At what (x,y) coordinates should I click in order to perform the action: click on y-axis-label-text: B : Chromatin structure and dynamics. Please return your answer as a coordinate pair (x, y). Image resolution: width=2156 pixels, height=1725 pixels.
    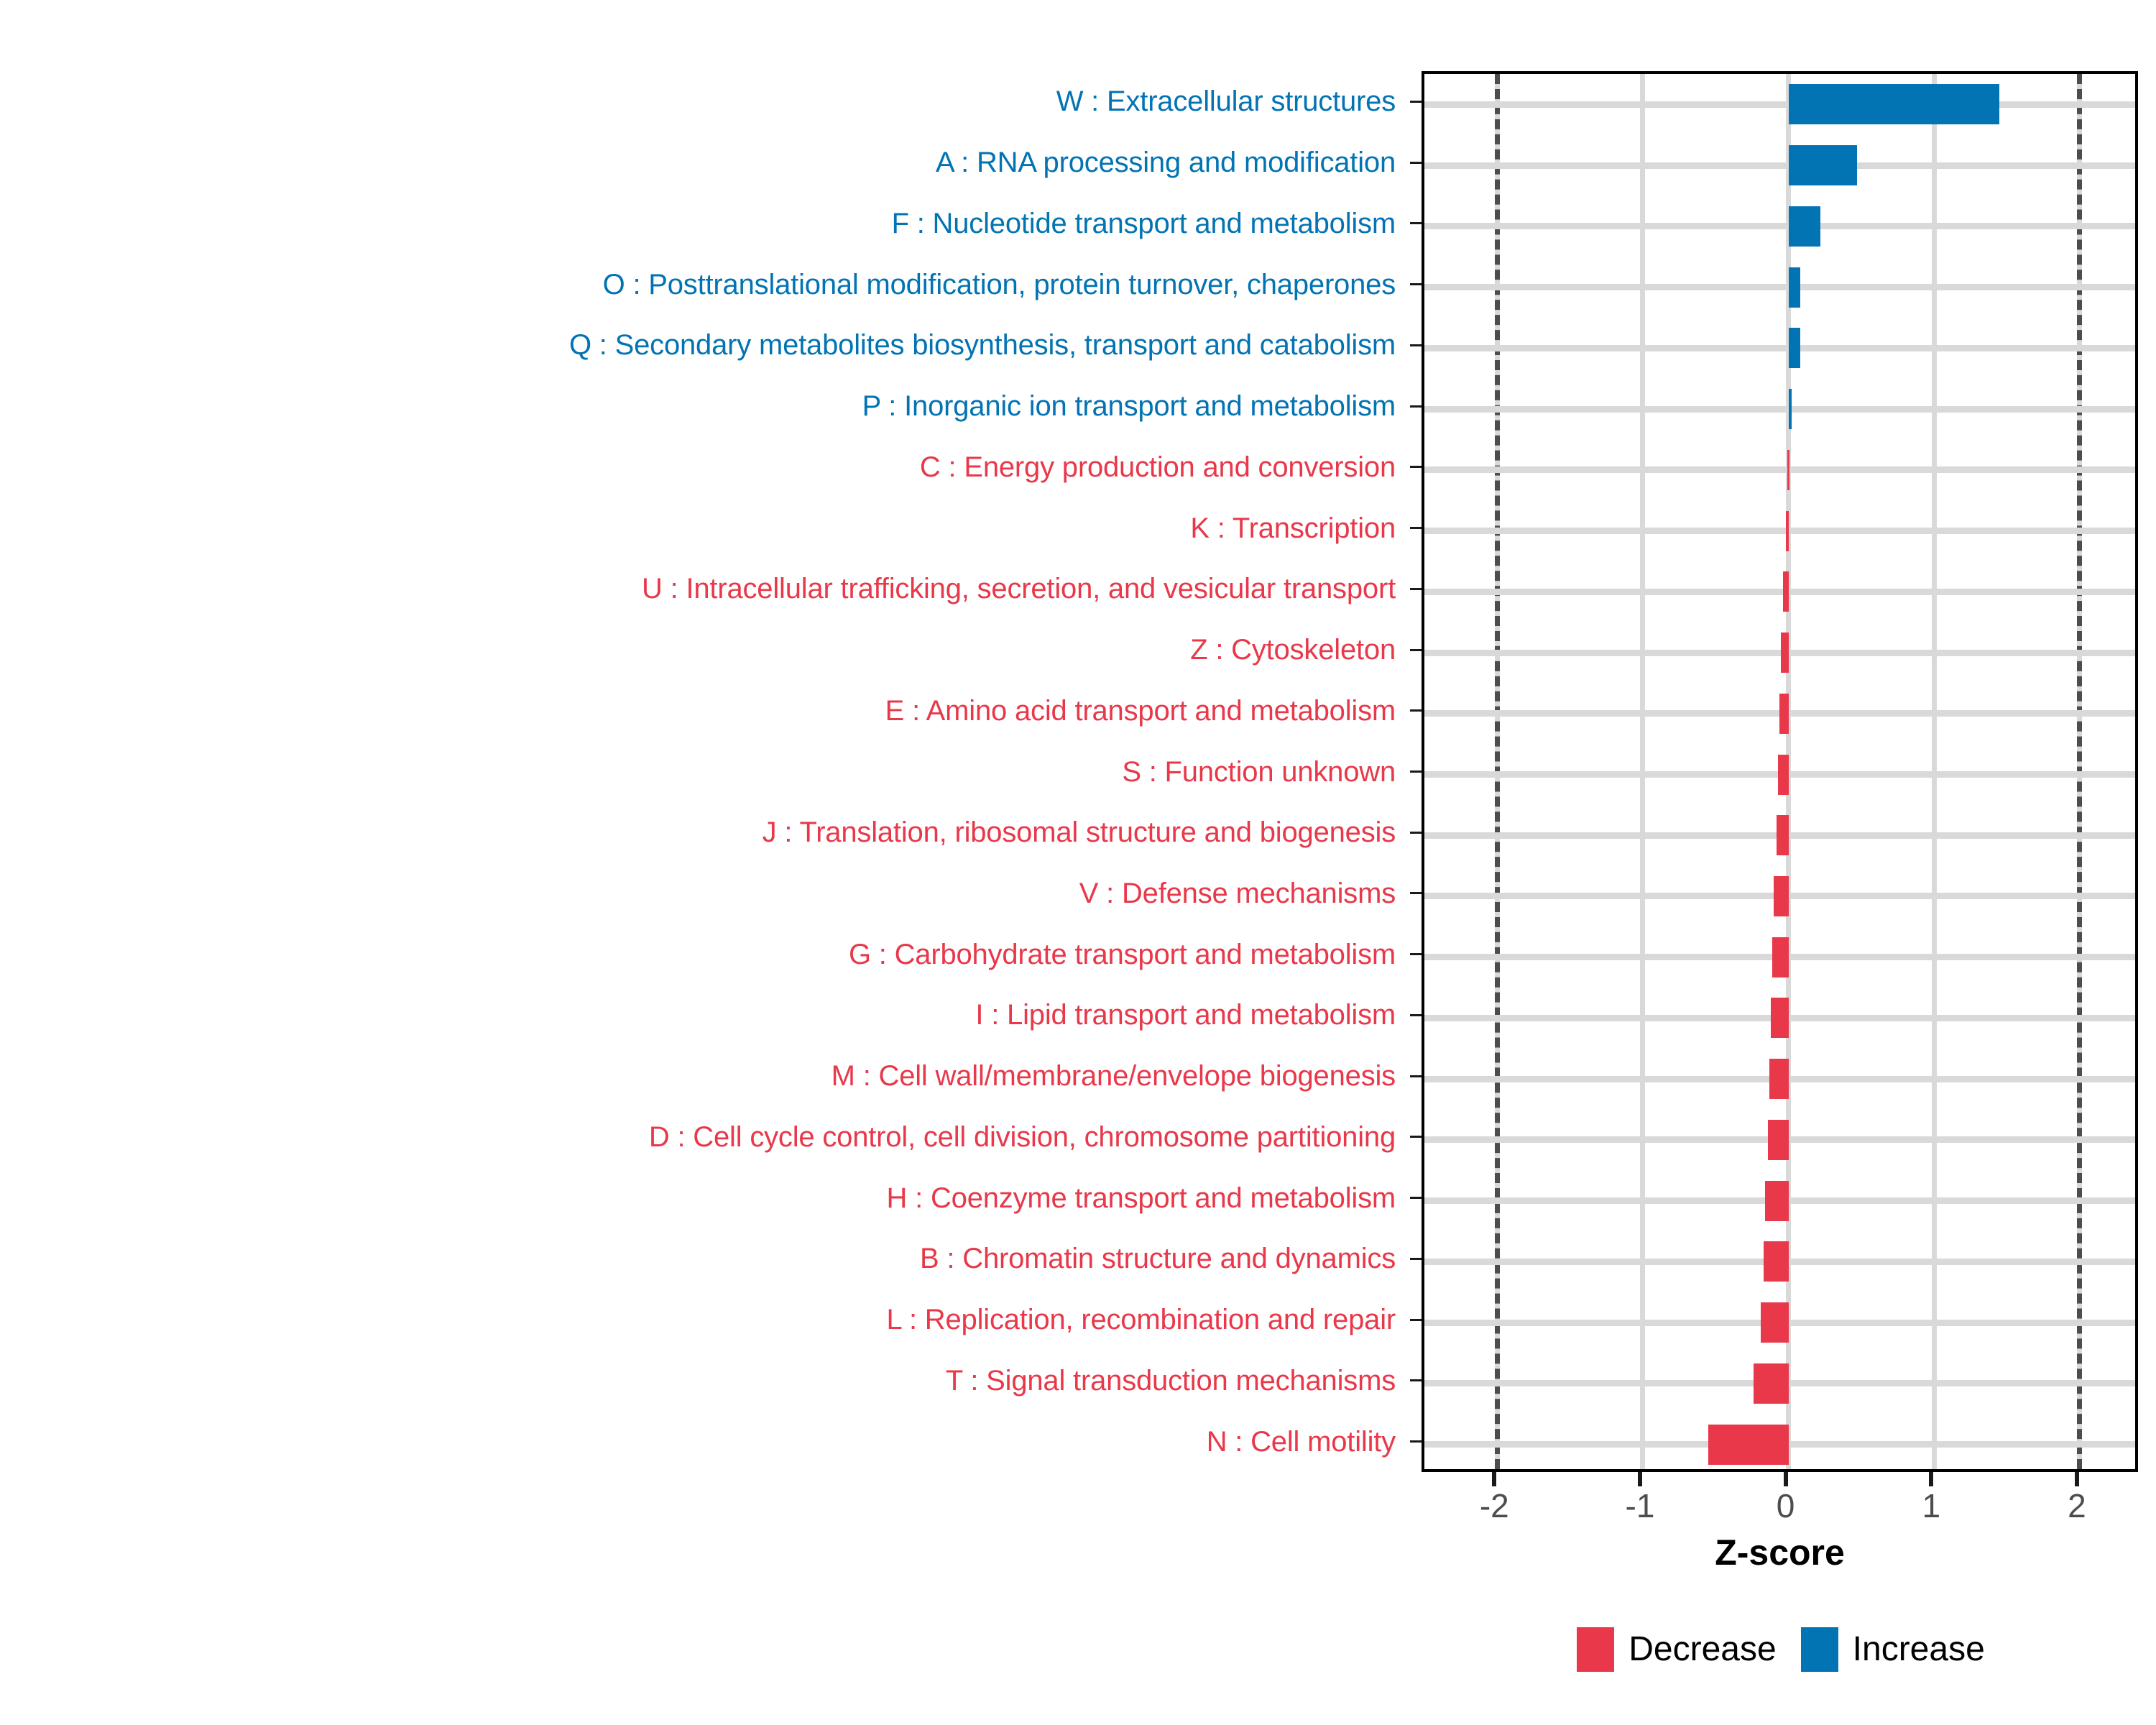
    Looking at the image, I should click on (1158, 1259).